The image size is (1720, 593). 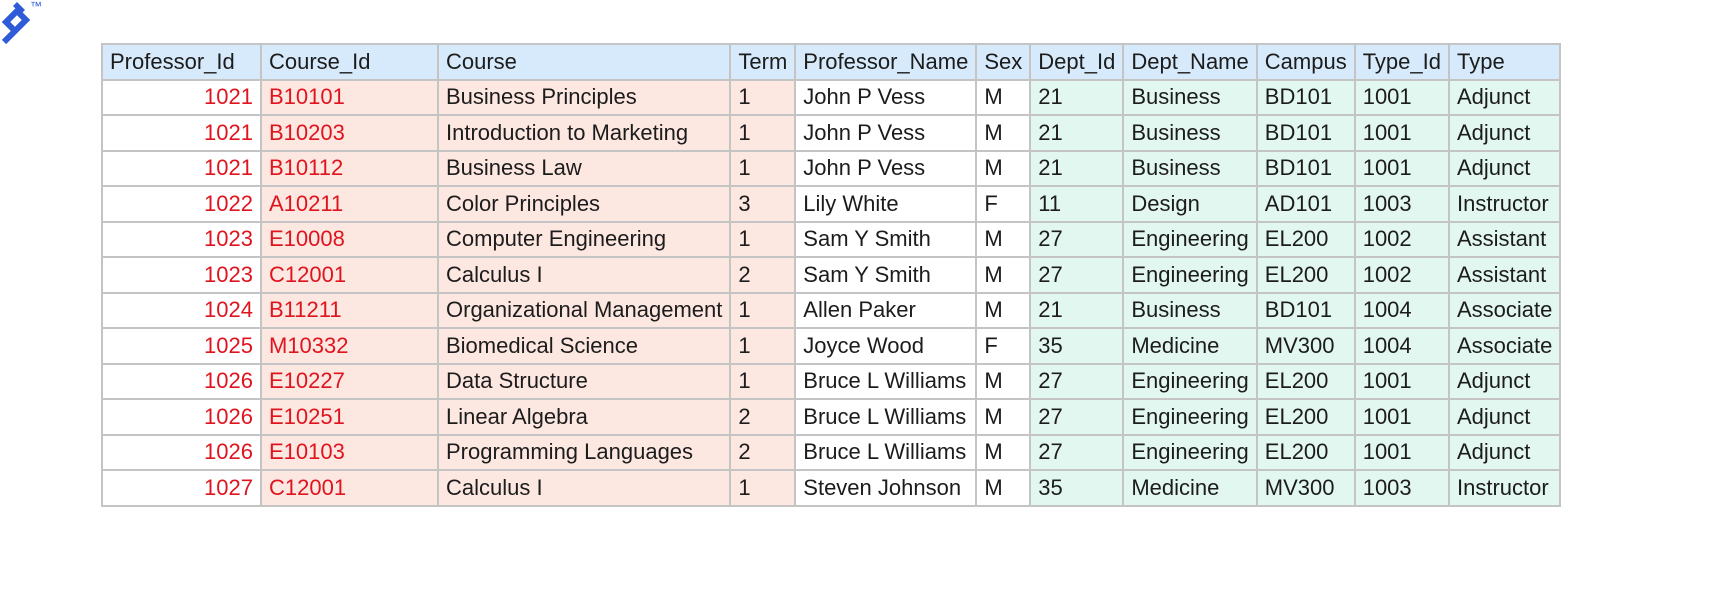 I want to click on cell-course-id: B10203, so click(x=349, y=133).